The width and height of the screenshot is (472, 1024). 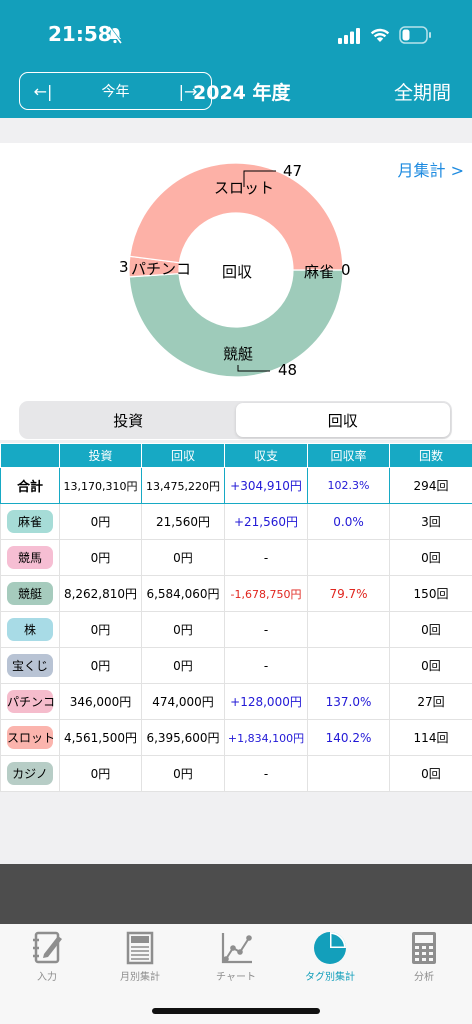 I want to click on tab-analysis: 分析, so click(x=424, y=956).